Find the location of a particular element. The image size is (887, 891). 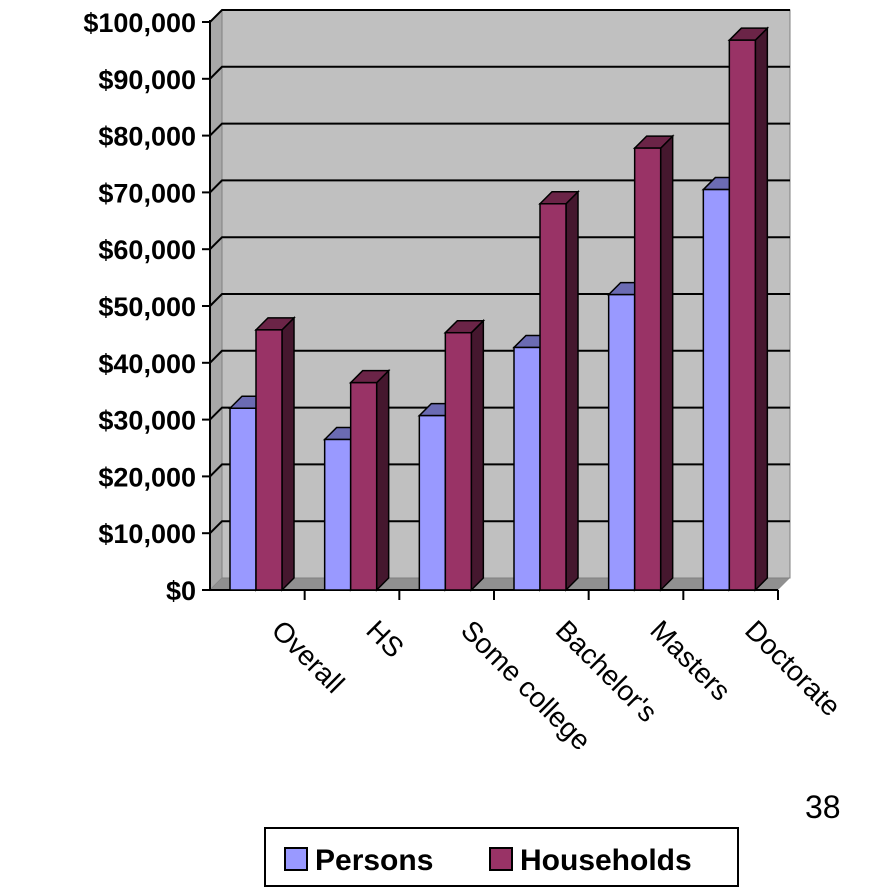

y-tick-label: $50,000 is located at coordinates (147, 307).